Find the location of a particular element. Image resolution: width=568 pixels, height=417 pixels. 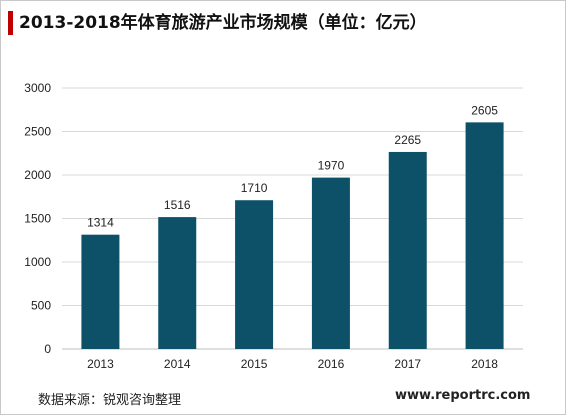

x-tick-label: 2014 is located at coordinates (177, 364).